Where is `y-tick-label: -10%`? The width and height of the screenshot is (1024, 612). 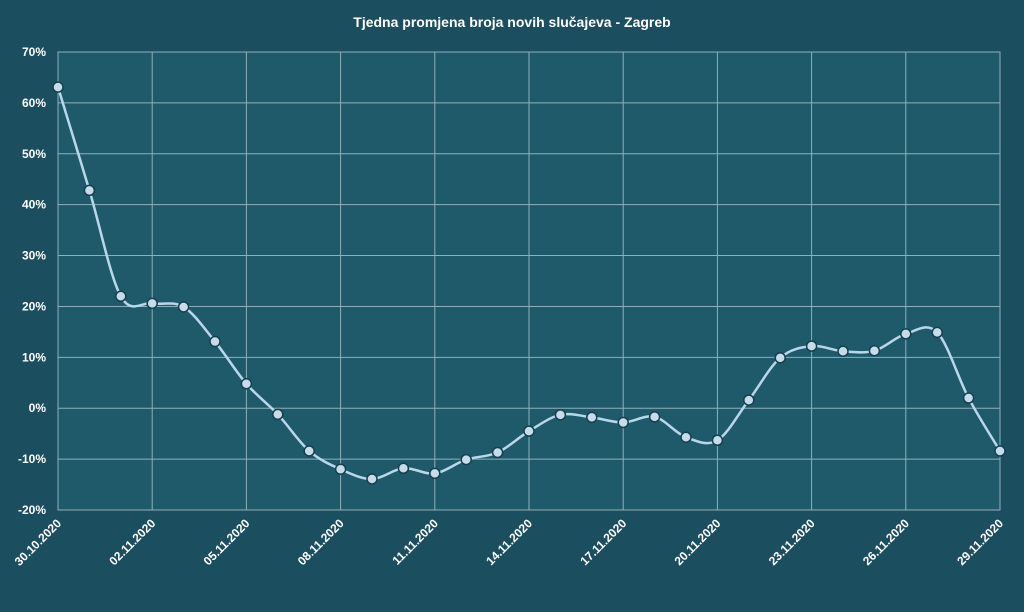
y-tick-label: -10% is located at coordinates (32, 459).